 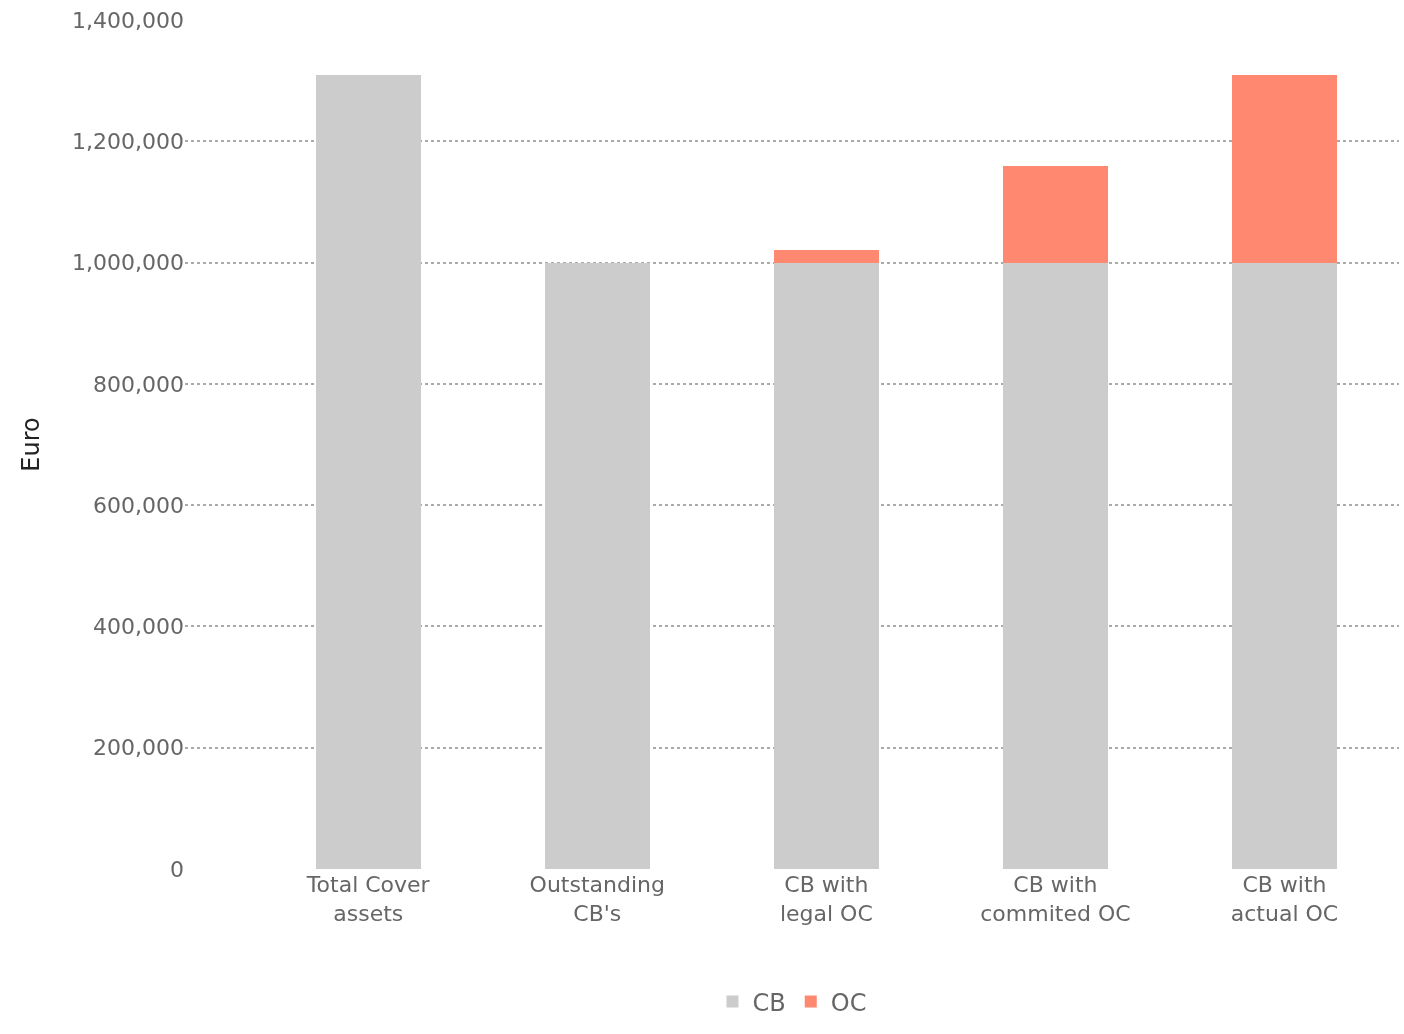 I want to click on x-tick-label: CB with actual OC, so click(x=1284, y=899).